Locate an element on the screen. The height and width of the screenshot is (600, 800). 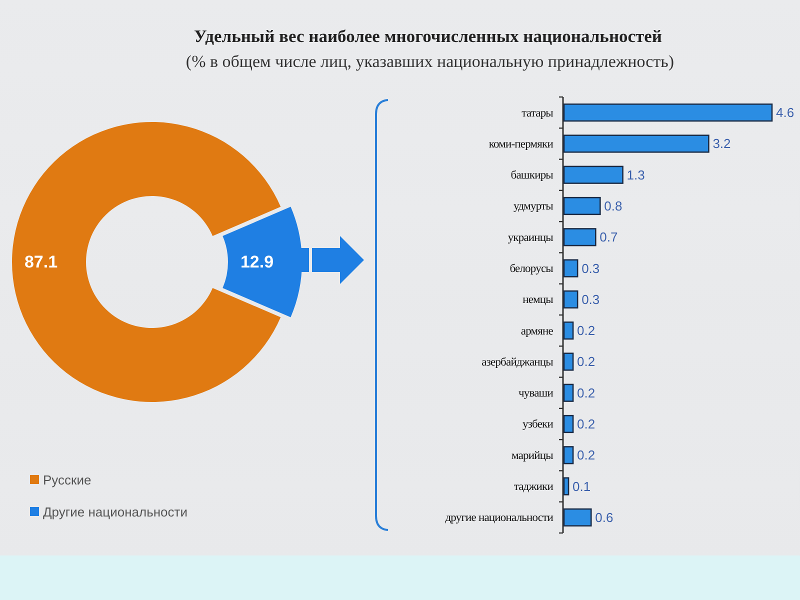
y-tick-label: белорусы is located at coordinates (532, 268).